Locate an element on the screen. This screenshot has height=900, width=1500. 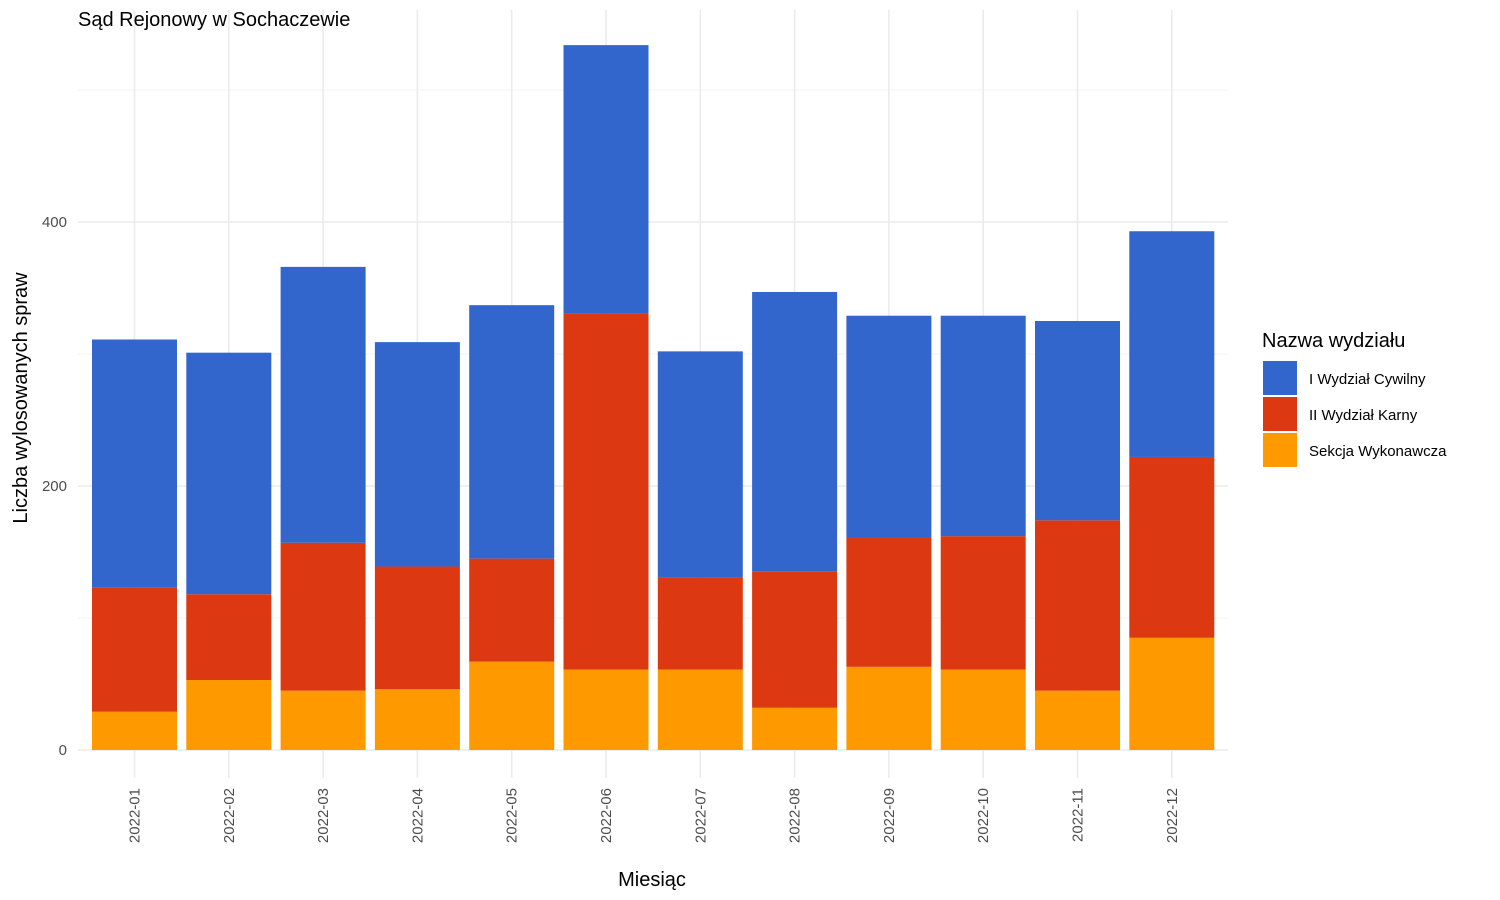
y-tick-label: 400 is located at coordinates (54, 222).